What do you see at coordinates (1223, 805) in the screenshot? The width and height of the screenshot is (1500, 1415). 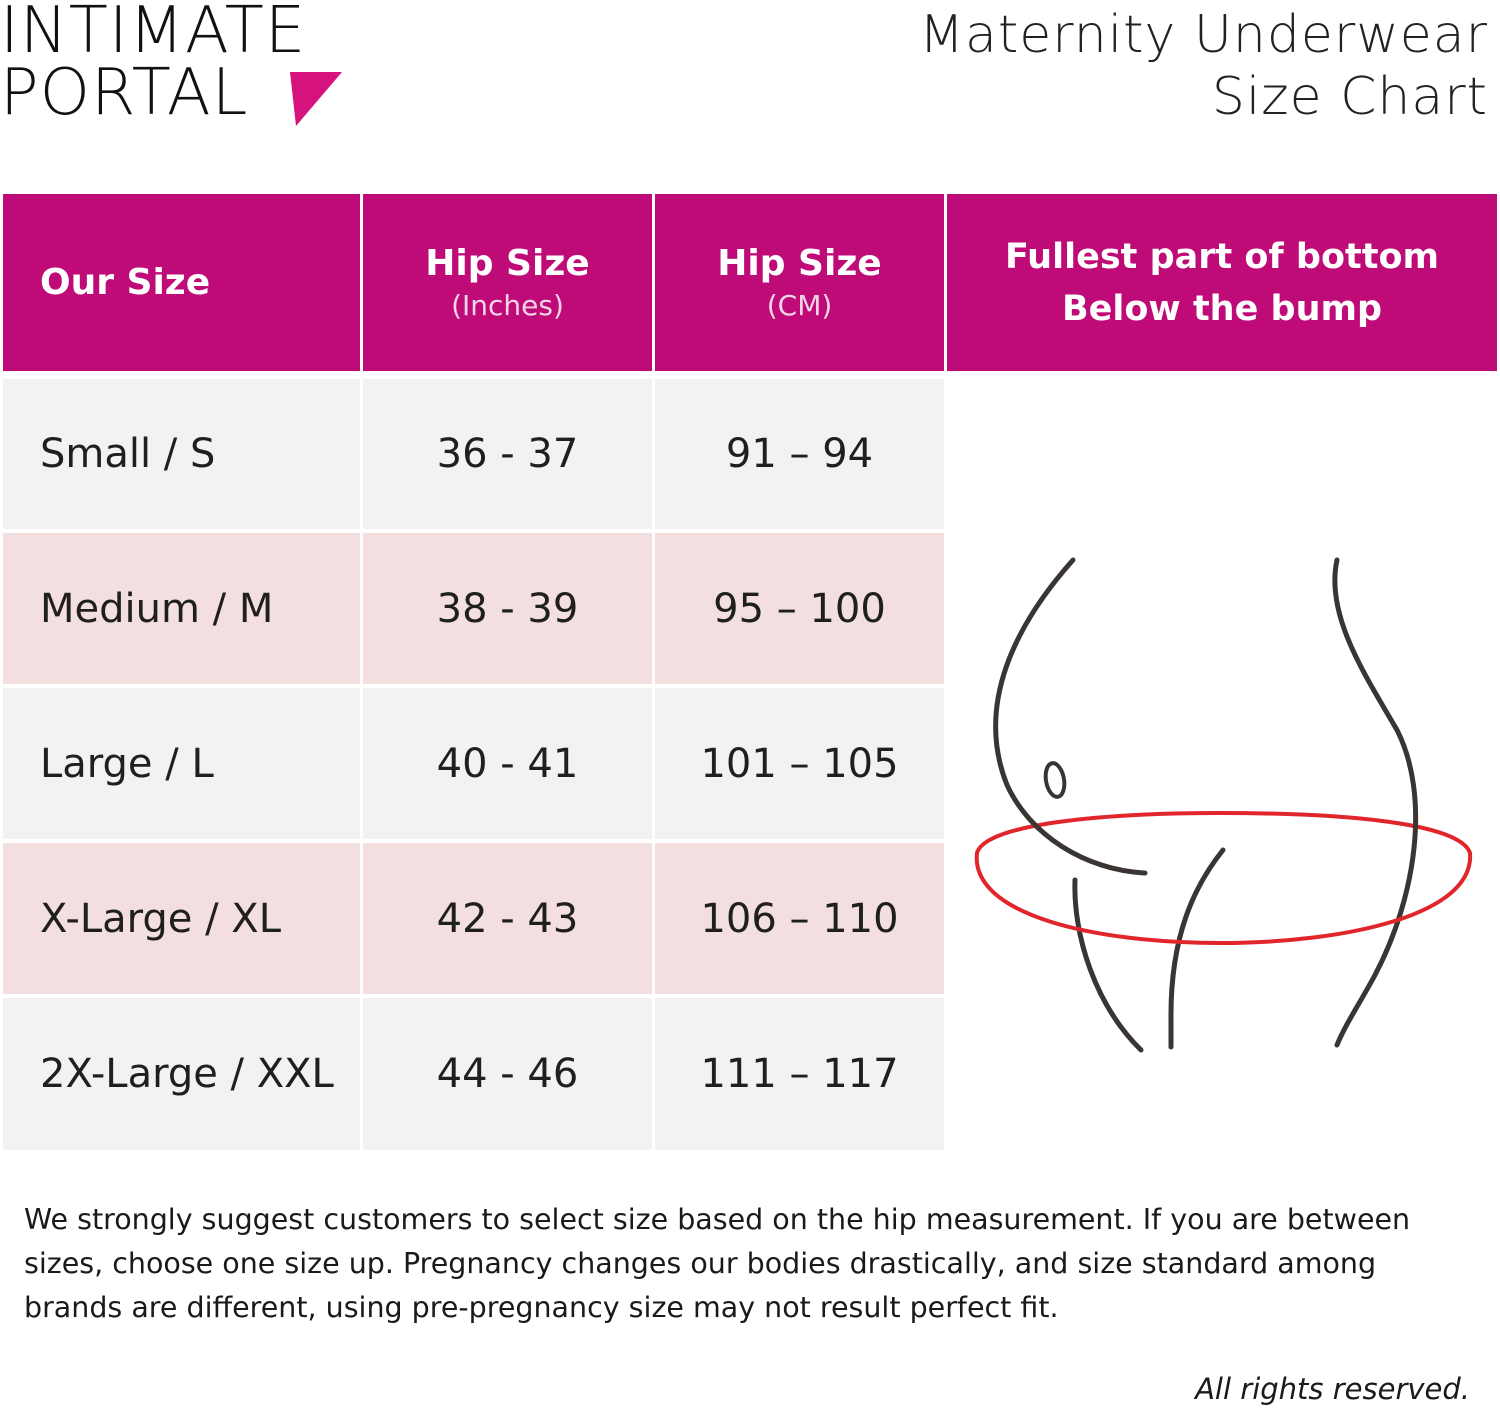 I see `body-silhouette-icon` at bounding box center [1223, 805].